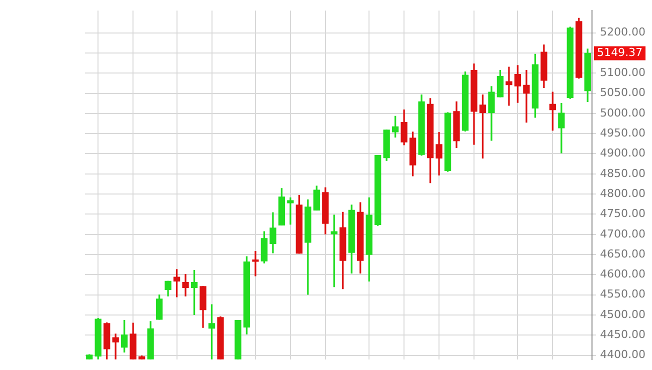 The width and height of the screenshot is (652, 370). Describe the element at coordinates (623, 193) in the screenshot. I see `y-tick-label: 4800.00` at that location.